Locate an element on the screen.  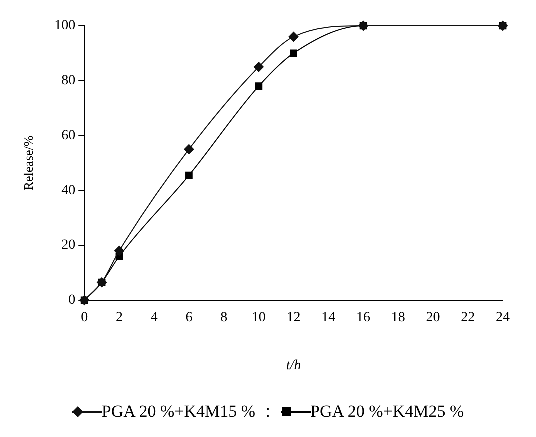
x-tick-label: 10 is located at coordinates (259, 318).